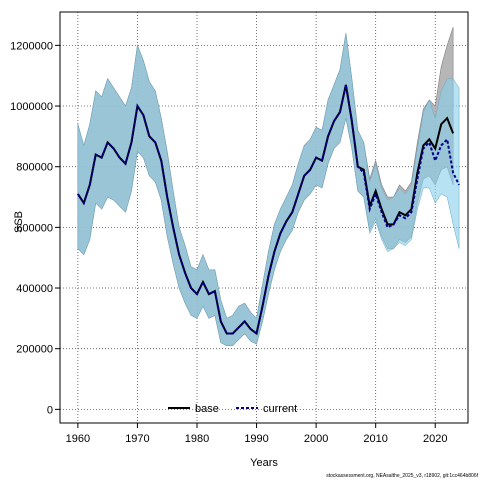 The width and height of the screenshot is (480, 480). Describe the element at coordinates (232, 409) in the screenshot. I see `legend: base current` at that location.